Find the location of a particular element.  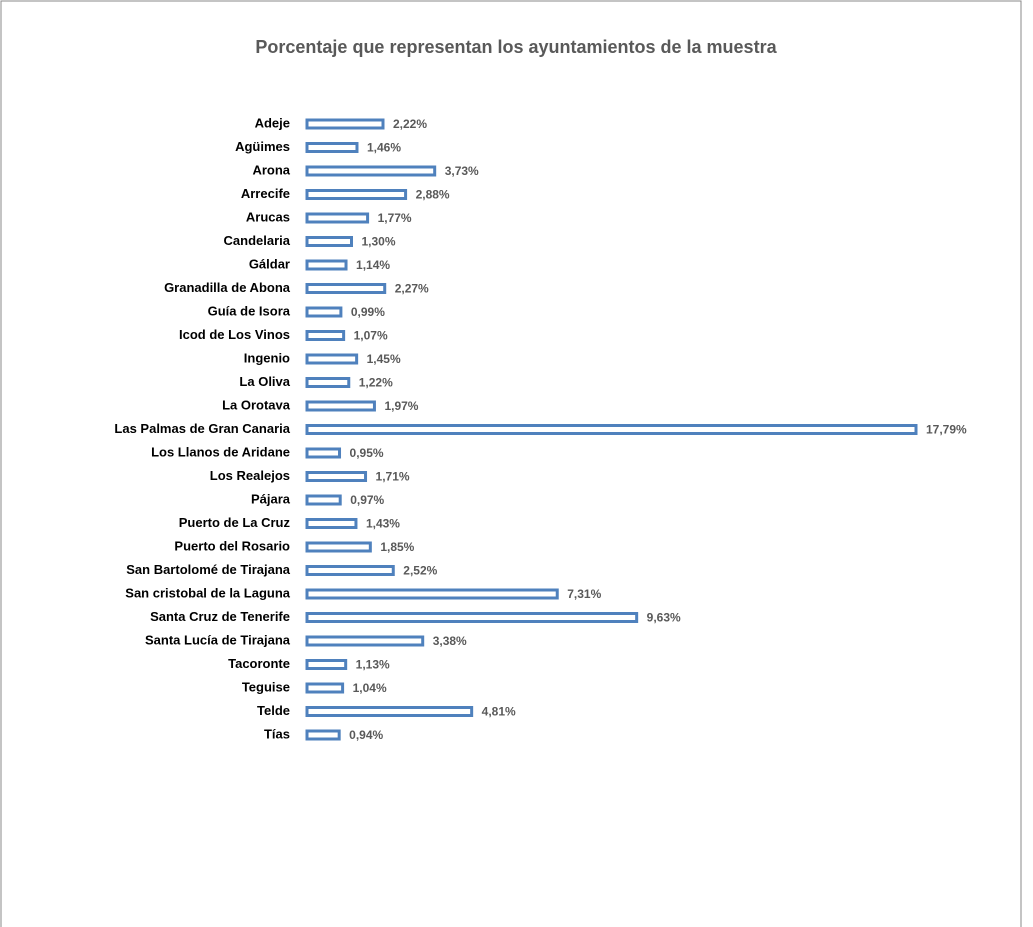

category-label: Arrecife is located at coordinates (265, 193).